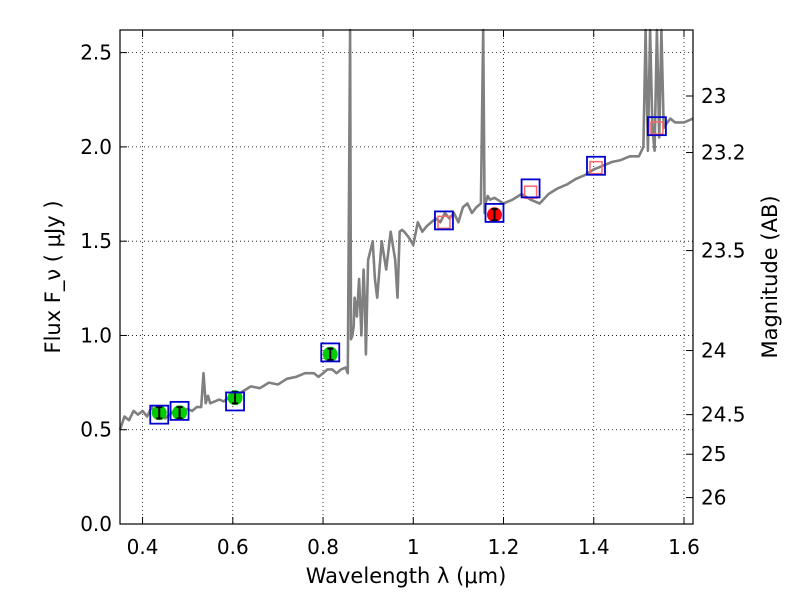  Describe the element at coordinates (504, 547) in the screenshot. I see `x-tick-label: 1.2` at that location.